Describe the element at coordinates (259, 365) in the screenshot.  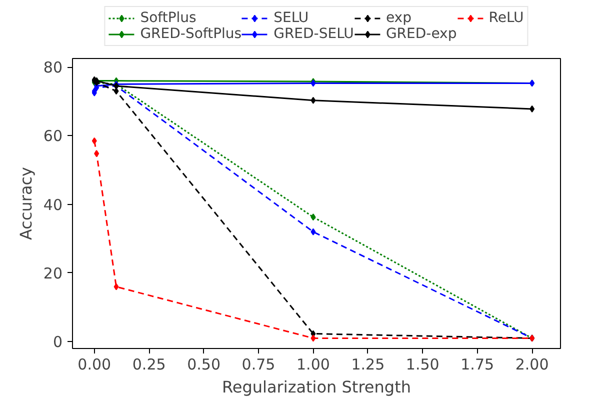
I see `x-tick-label: 0.75` at that location.